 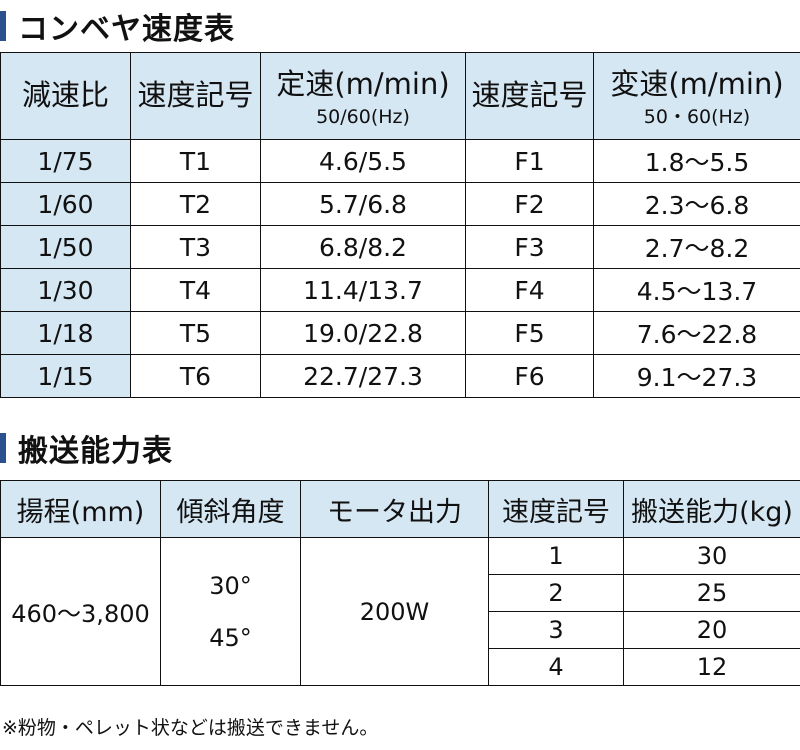 I want to click on table-row: 1/18 T5 19.0/22.8 F5 7.6〜22.8, so click(x=400, y=333).